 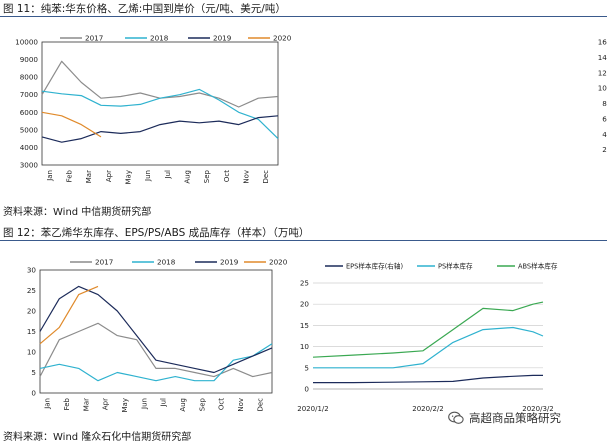 What do you see at coordinates (427, 409) in the screenshot?
I see `x-tick-label: 2020/2/2` at bounding box center [427, 409].